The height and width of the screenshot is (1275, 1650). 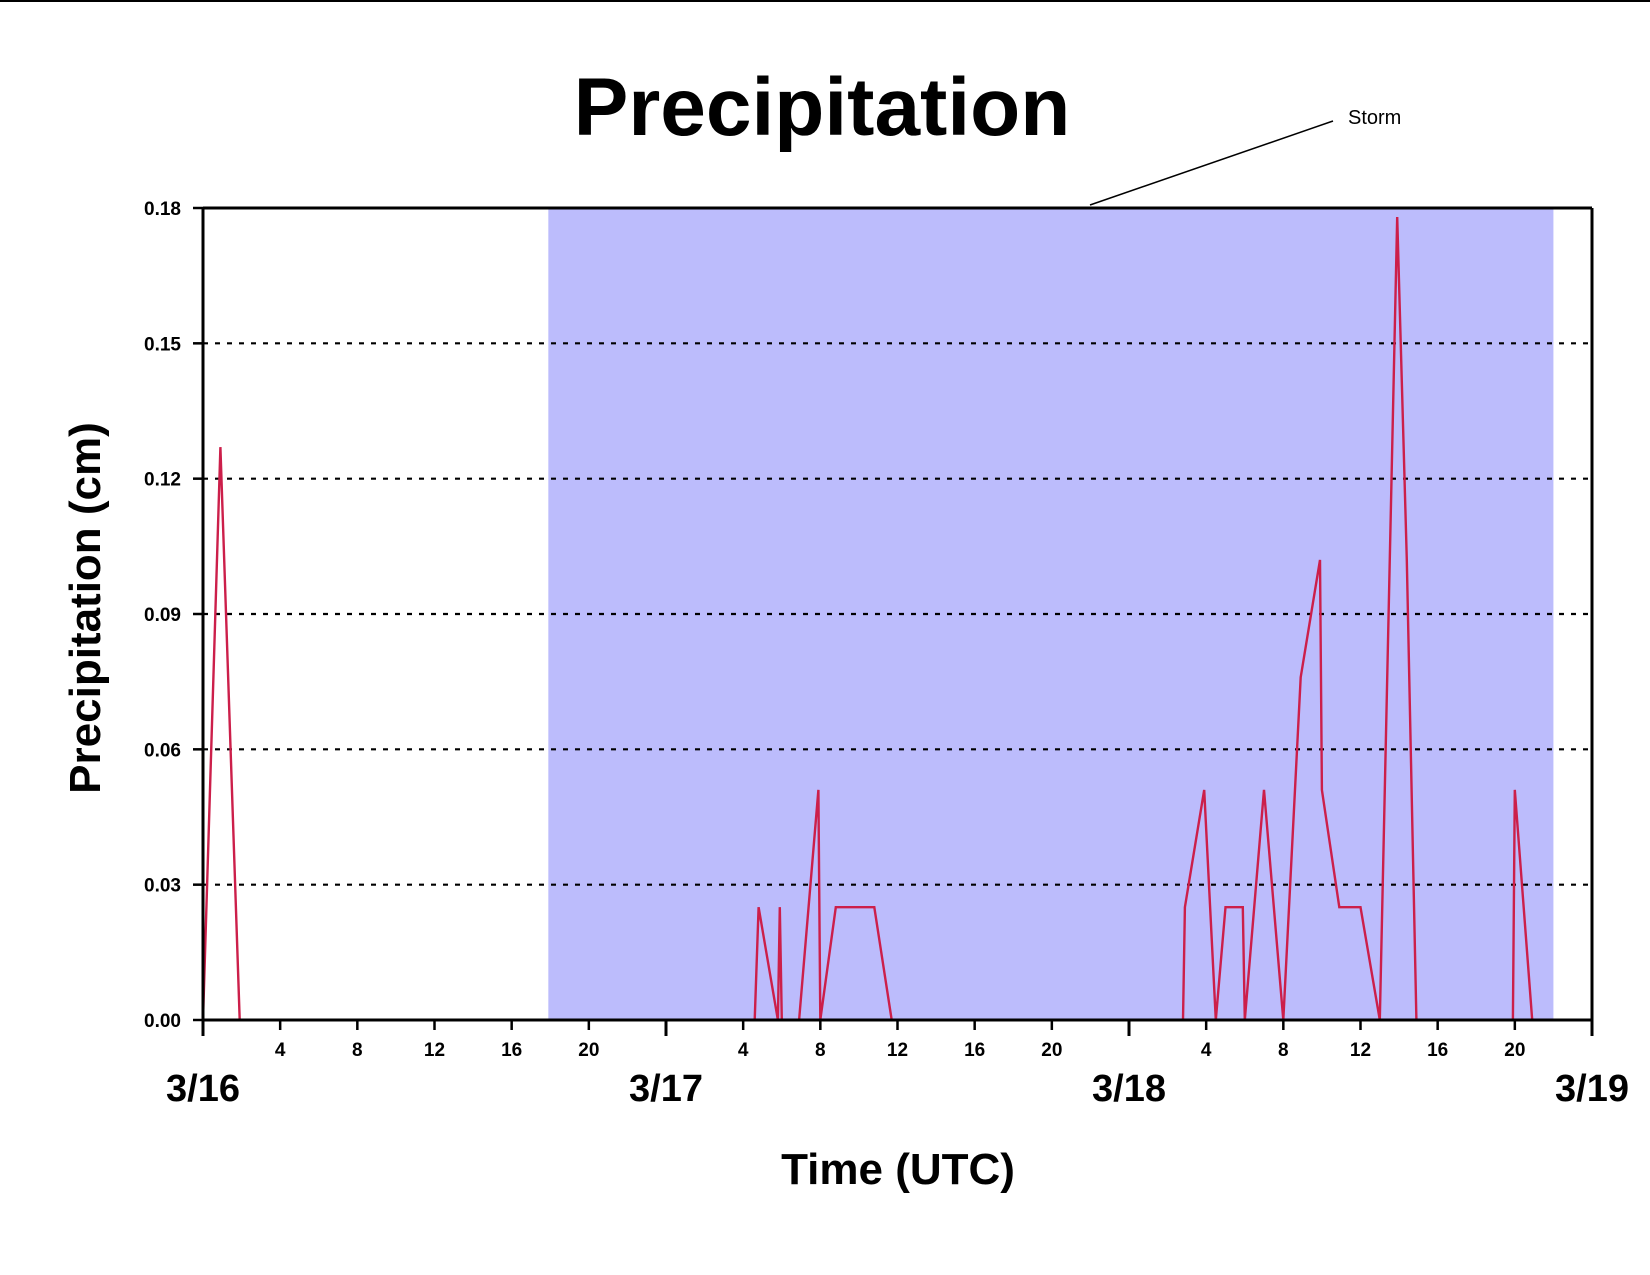 What do you see at coordinates (162, 344) in the screenshot?
I see `y-tick-label: 0.15` at bounding box center [162, 344].